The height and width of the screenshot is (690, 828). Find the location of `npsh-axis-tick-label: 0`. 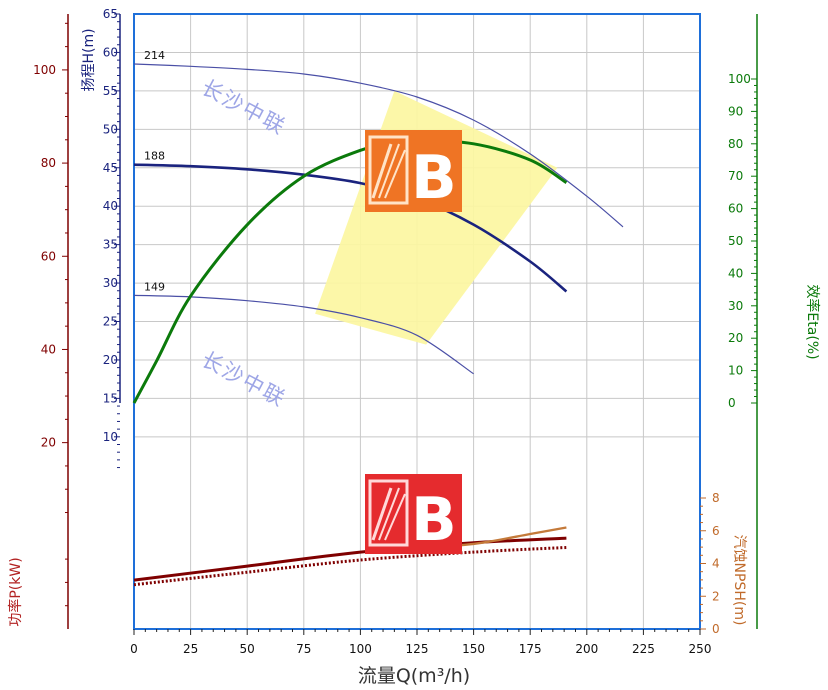

npsh-axis-tick-label: 0 is located at coordinates (716, 629).